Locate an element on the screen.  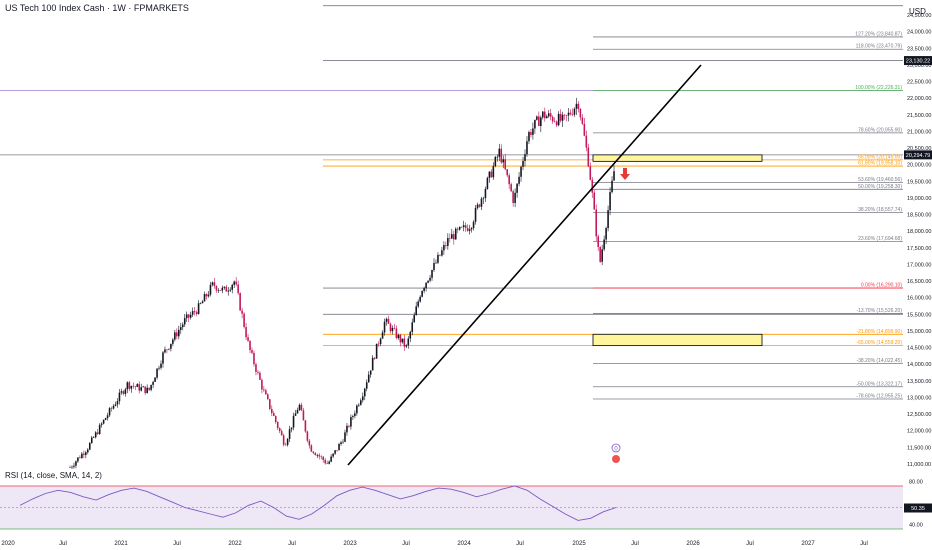
fib-label: 0.00% (16,290.10) is located at coordinates (881, 286).